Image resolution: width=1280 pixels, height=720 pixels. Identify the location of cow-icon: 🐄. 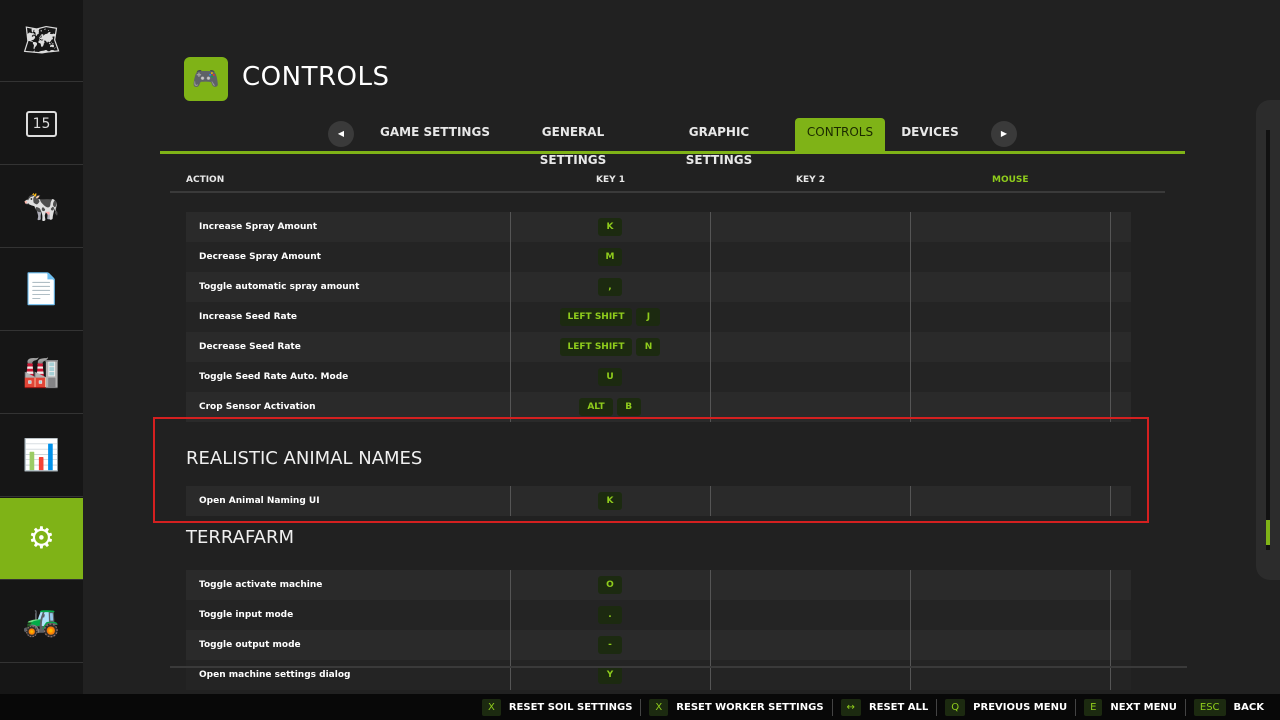
(41, 206).